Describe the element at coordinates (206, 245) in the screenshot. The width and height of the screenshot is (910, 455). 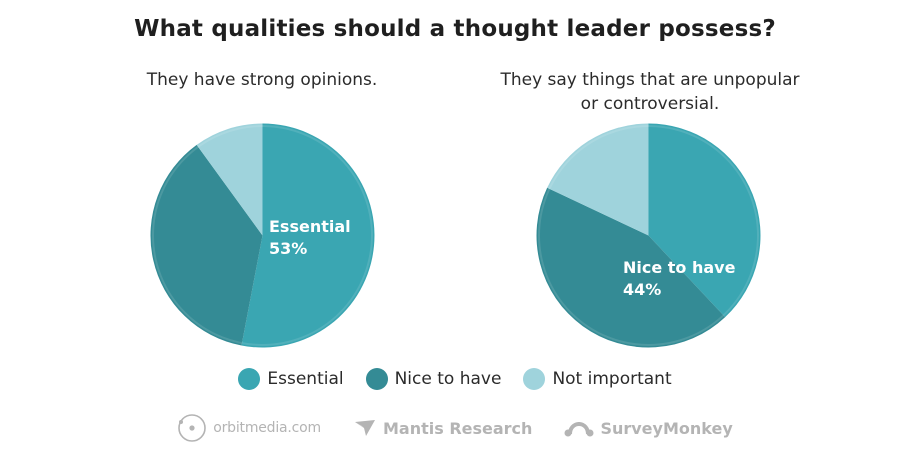
I see `left-pie-slice-nice-to-have` at that location.